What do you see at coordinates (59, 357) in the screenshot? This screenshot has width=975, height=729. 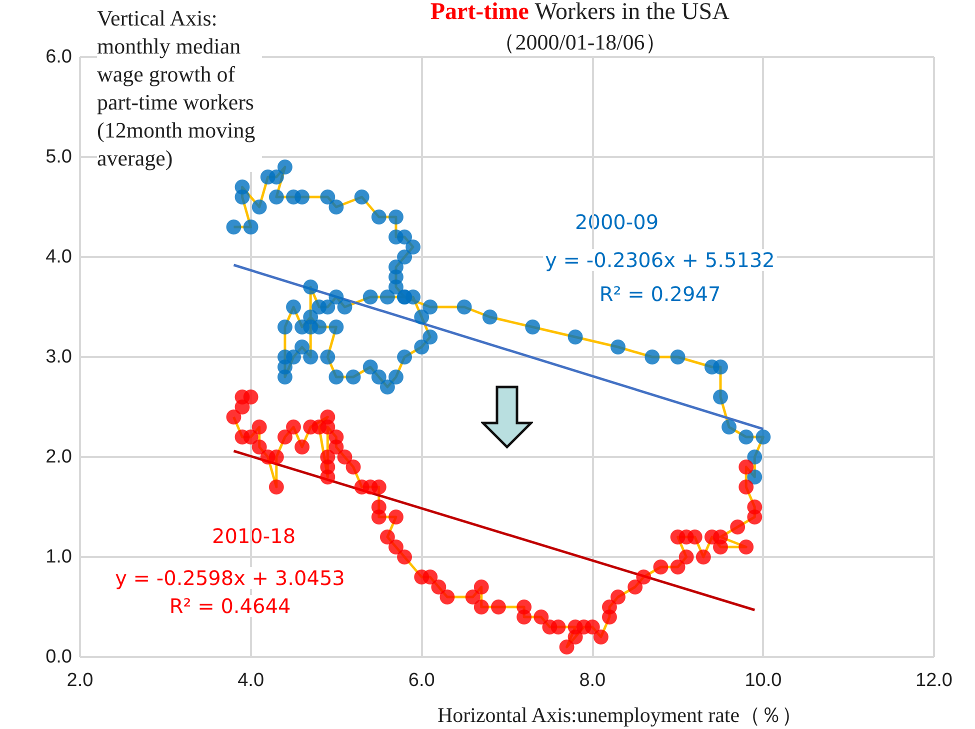 I see `y-tick-label: 3.0` at bounding box center [59, 357].